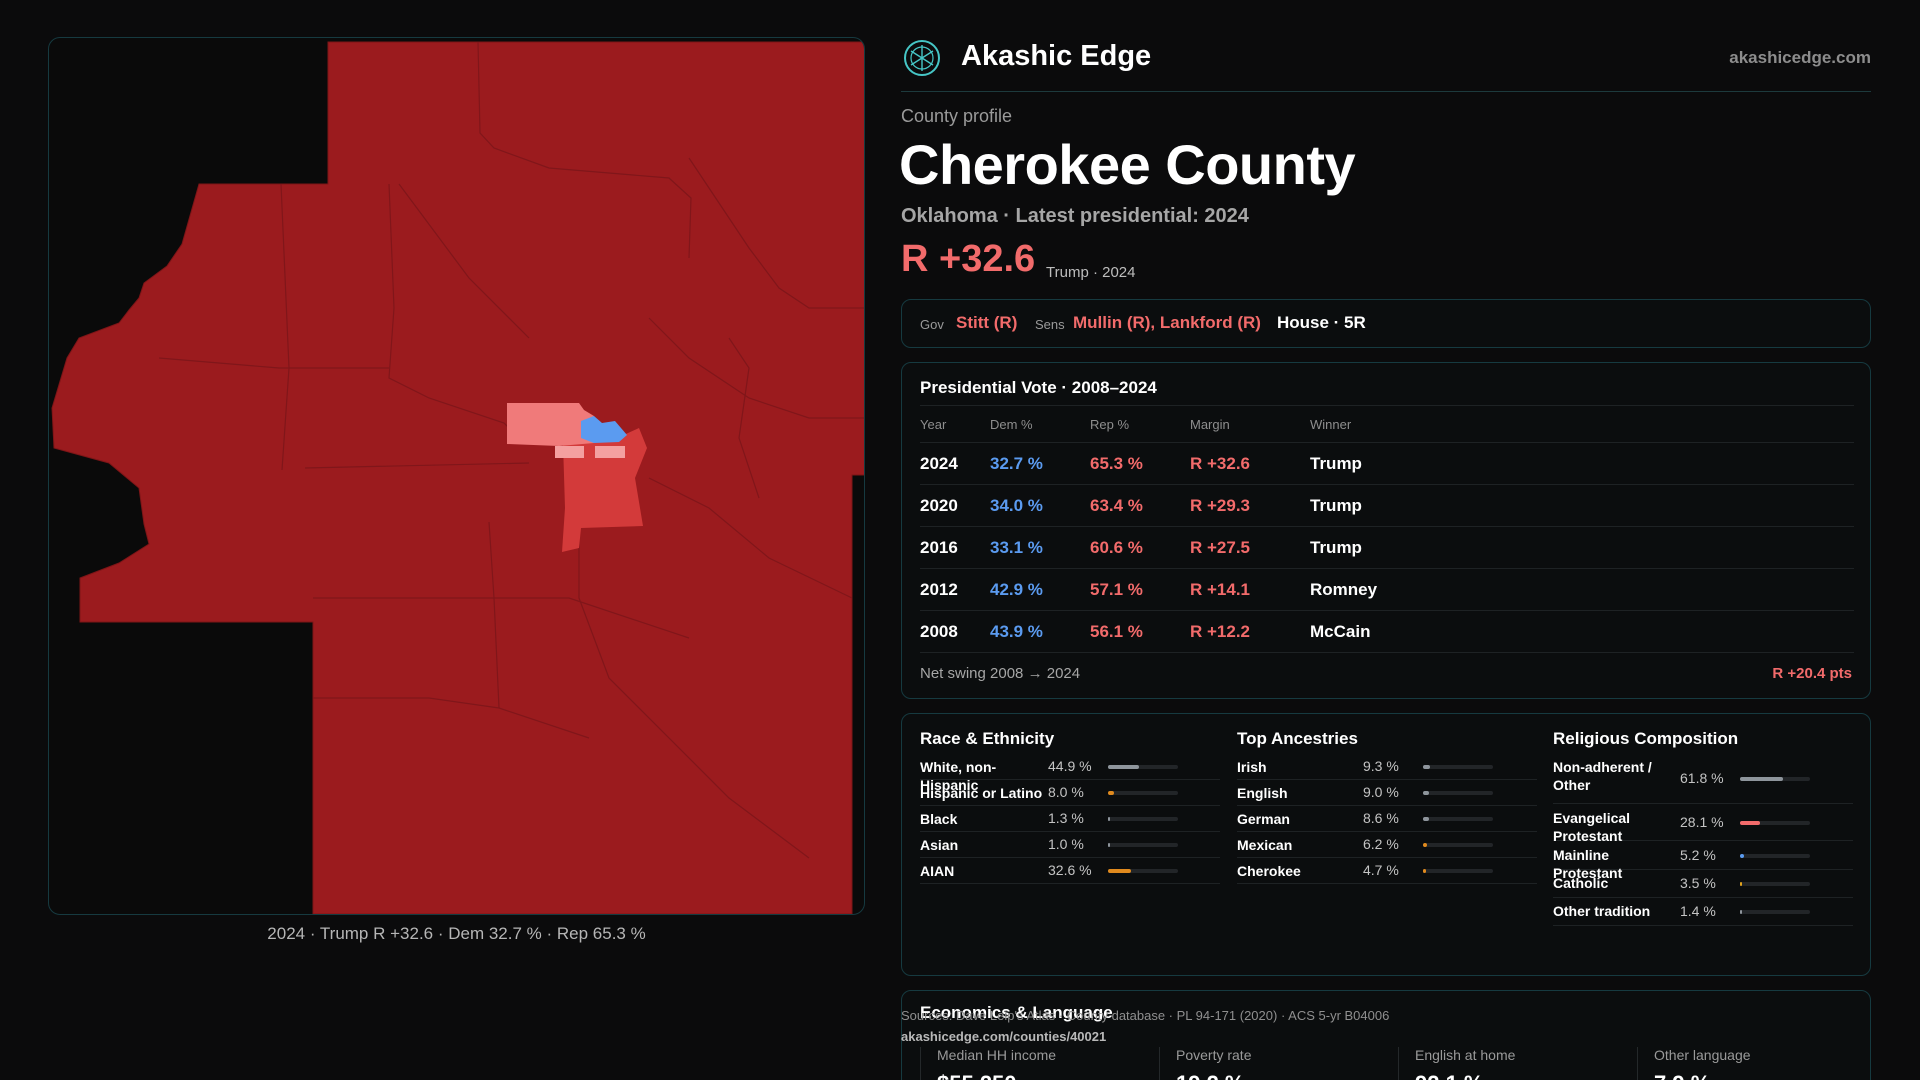 This screenshot has height=1080, width=1920. Describe the element at coordinates (1070, 845) in the screenshot. I see `list-item: Asian 1.0 %` at that location.